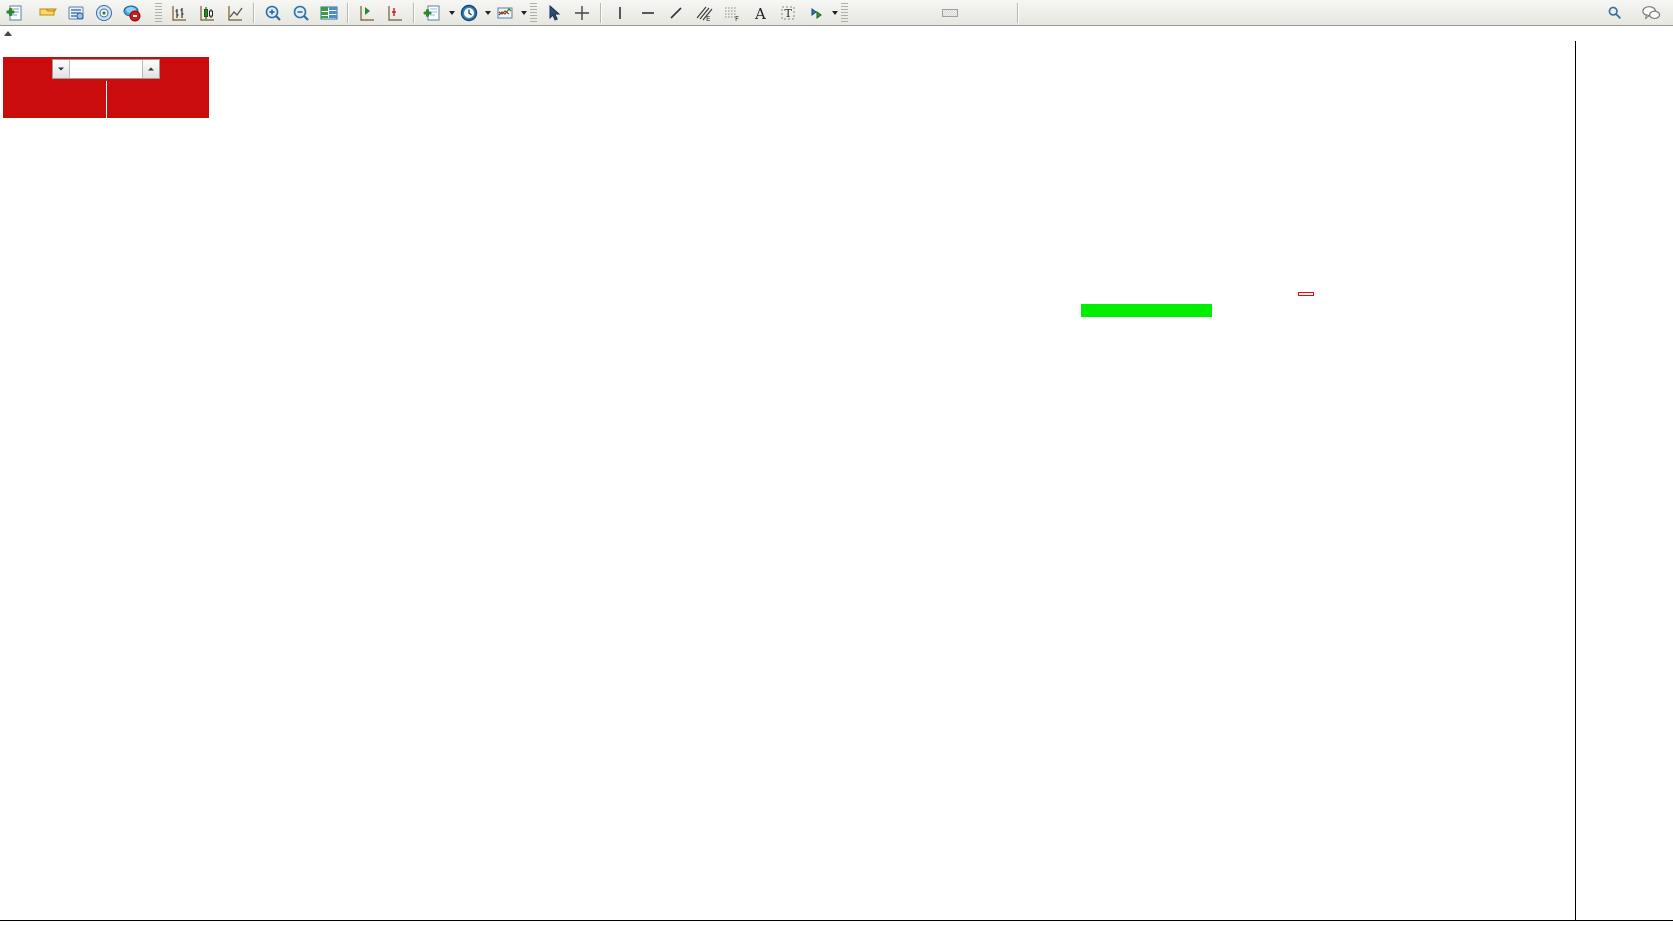  I want to click on collapse-triangle-icon, so click(8, 33).